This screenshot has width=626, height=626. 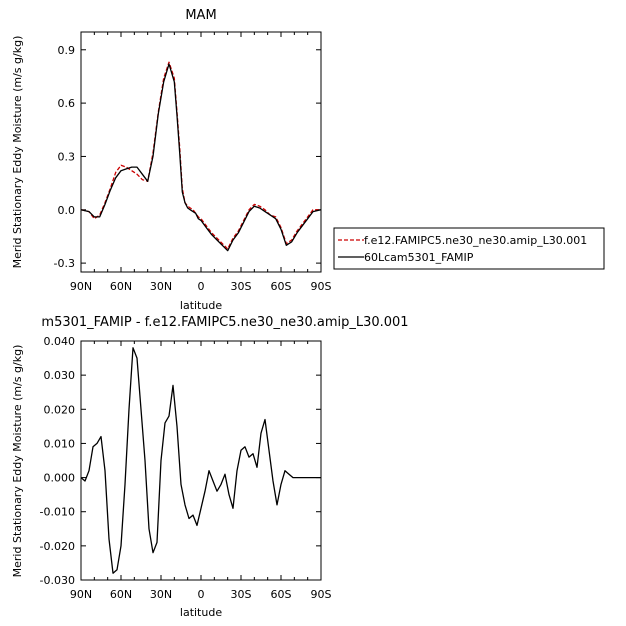 I want to click on bottom-x-tick-label: 60S, so click(x=281, y=594).